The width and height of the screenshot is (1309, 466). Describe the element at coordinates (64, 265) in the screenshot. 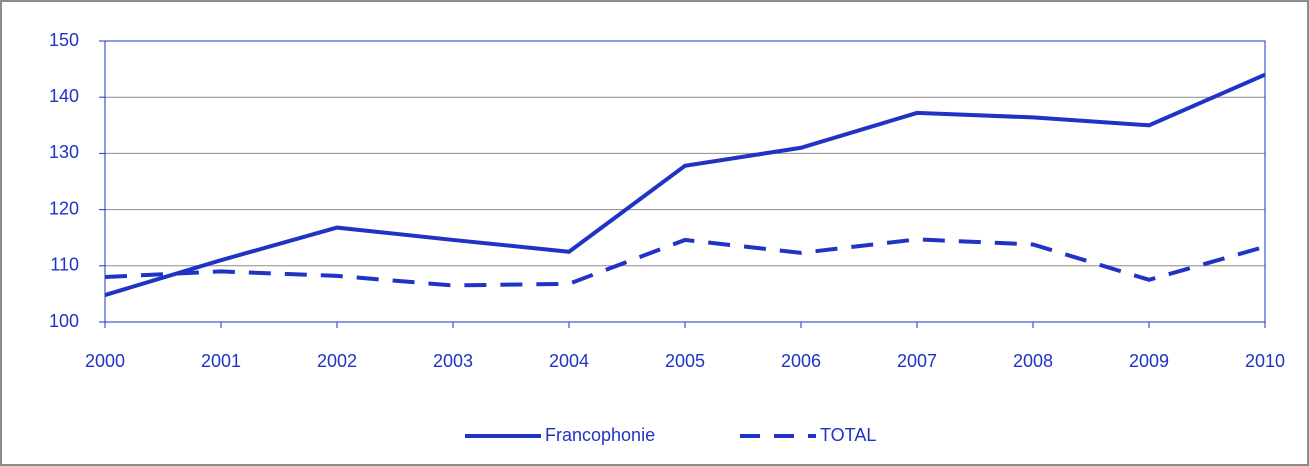

I see `y-tick-label: 110` at that location.